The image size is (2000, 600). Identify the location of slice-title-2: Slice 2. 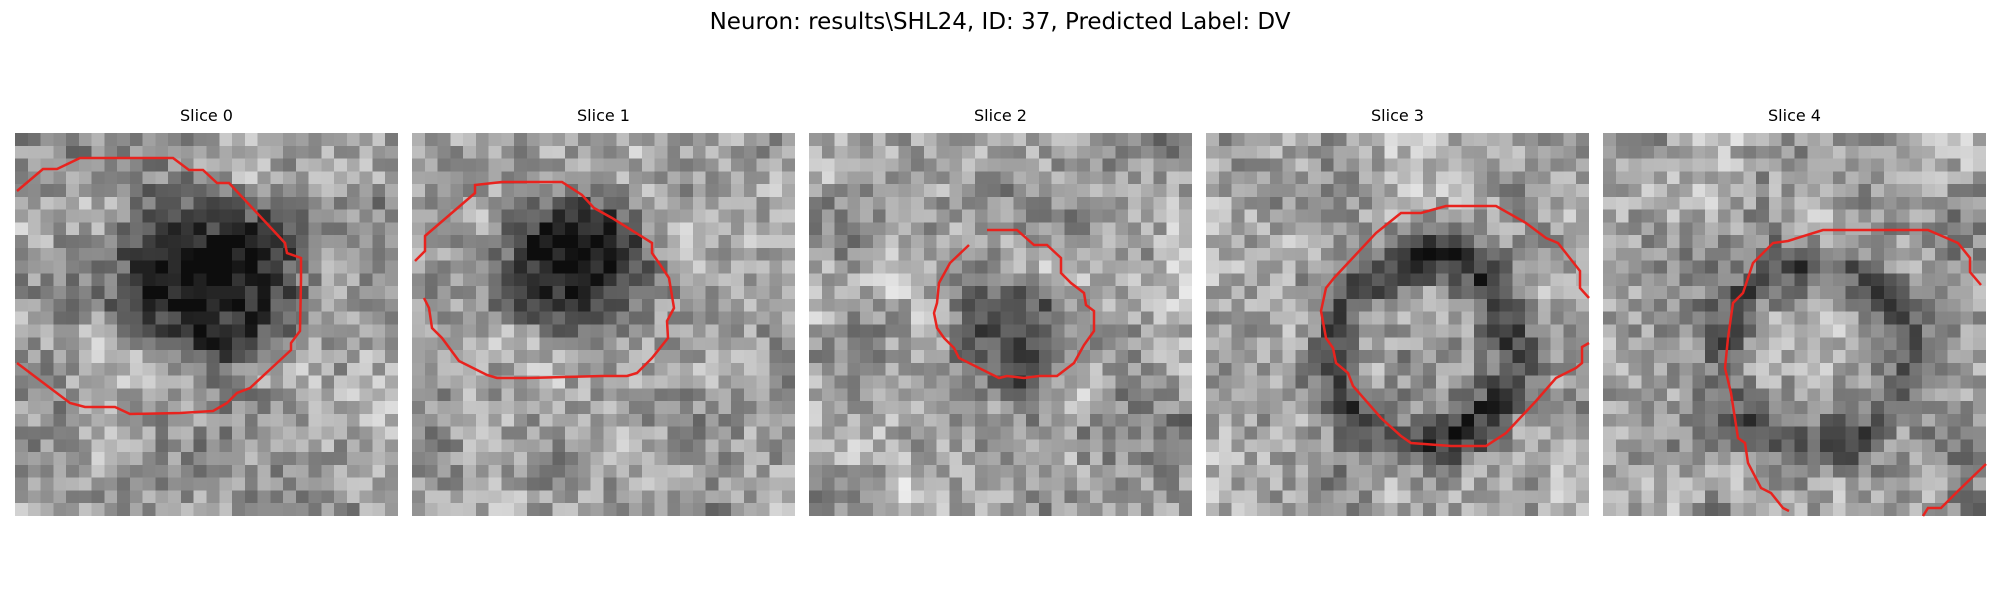
(1000, 115).